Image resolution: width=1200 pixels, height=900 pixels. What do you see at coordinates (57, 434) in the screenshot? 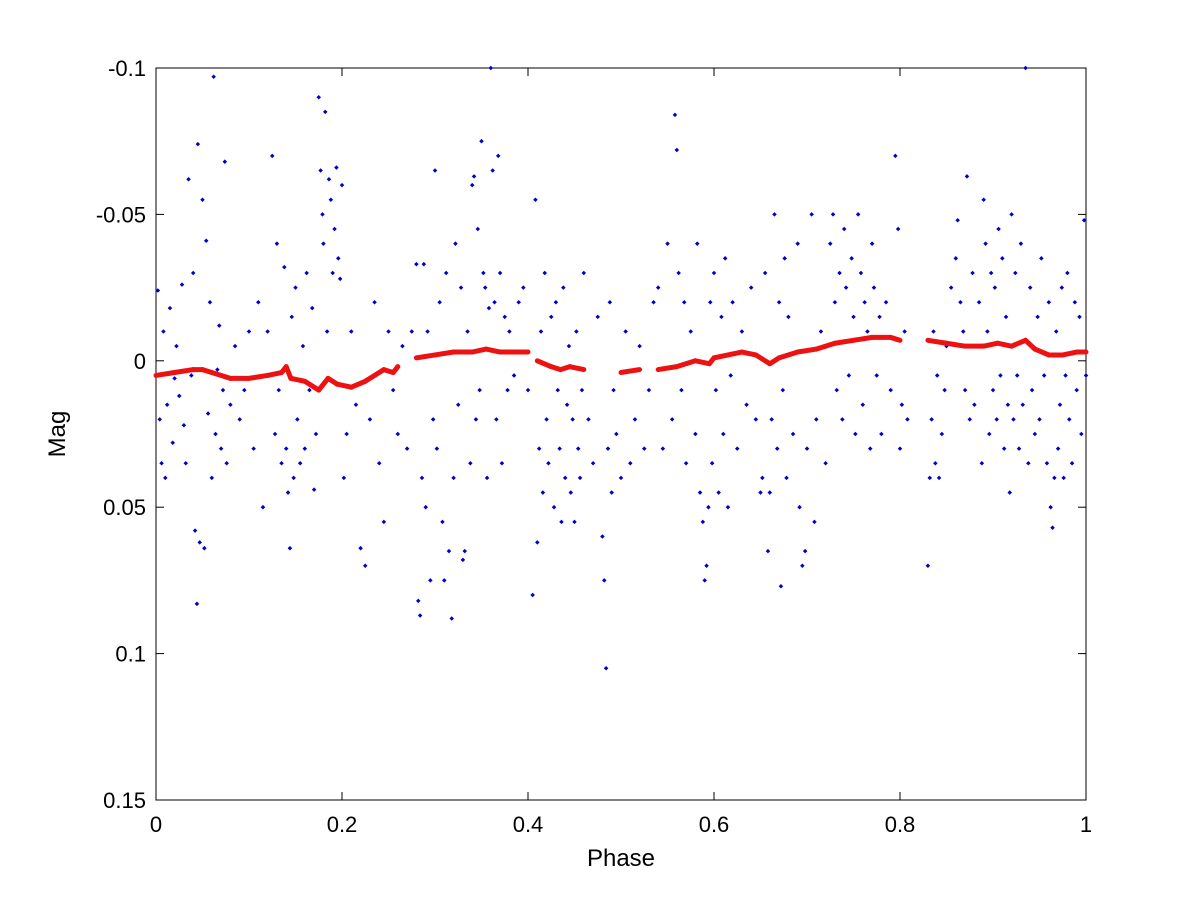
I see `y-axis-title: Mag` at bounding box center [57, 434].